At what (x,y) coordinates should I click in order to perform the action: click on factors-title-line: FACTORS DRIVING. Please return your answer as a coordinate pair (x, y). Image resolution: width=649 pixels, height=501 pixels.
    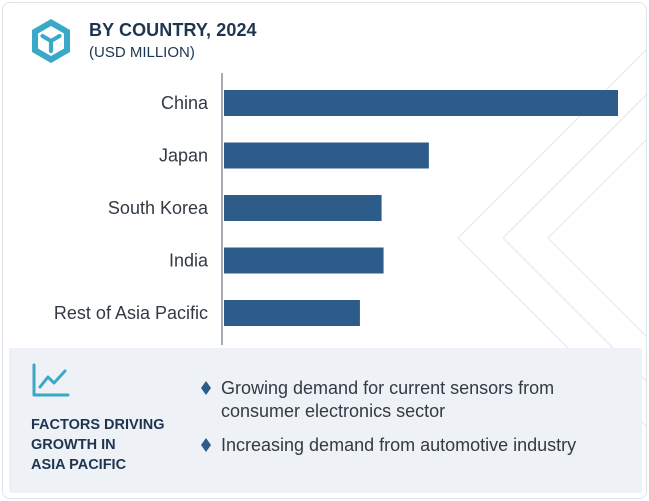
    Looking at the image, I should click on (98, 425).